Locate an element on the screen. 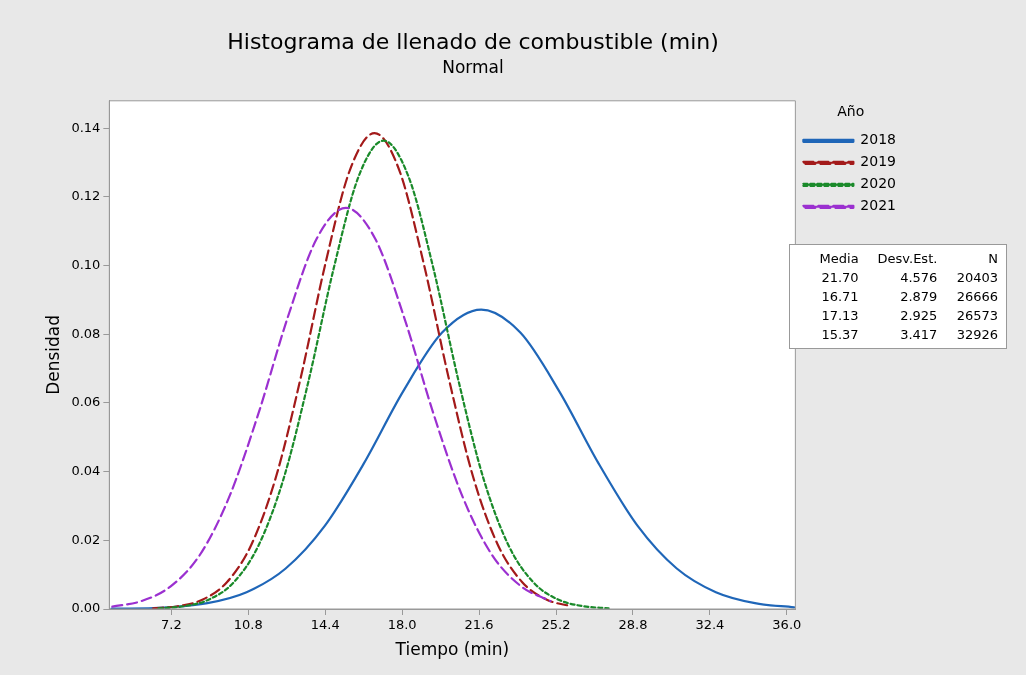  chart-subtitle: Normal is located at coordinates (473, 67).